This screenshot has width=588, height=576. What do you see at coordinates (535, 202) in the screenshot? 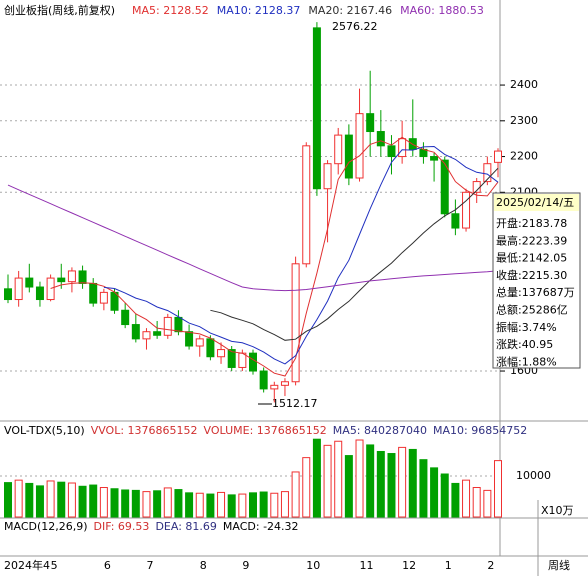
I see `tooltip-date: 2025/02/14/五` at bounding box center [535, 202].